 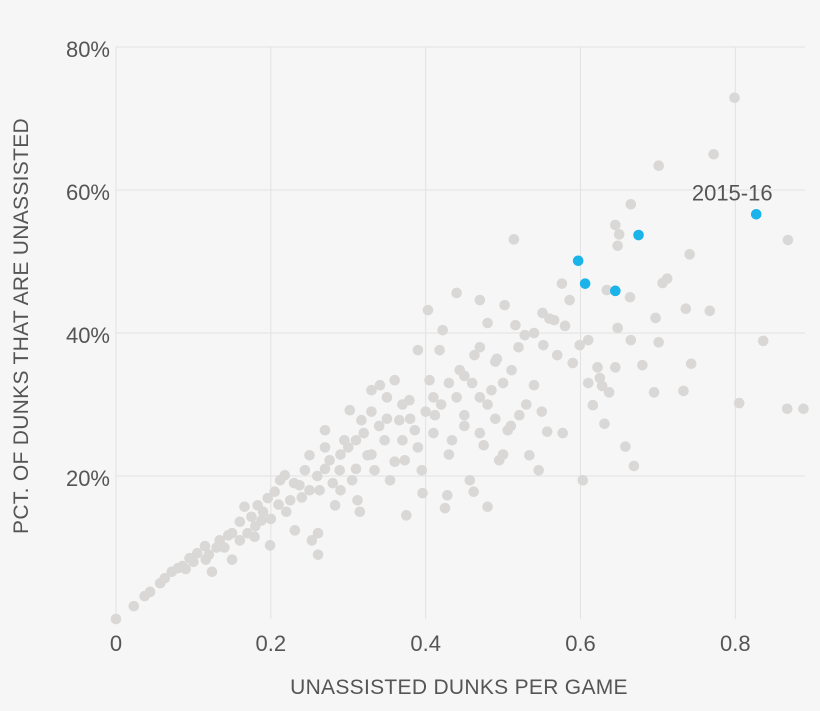 What do you see at coordinates (21, 326) in the screenshot?
I see `y-axis-label: PCT. OF DUNKS THAT ARE UNASSISTED` at bounding box center [21, 326].